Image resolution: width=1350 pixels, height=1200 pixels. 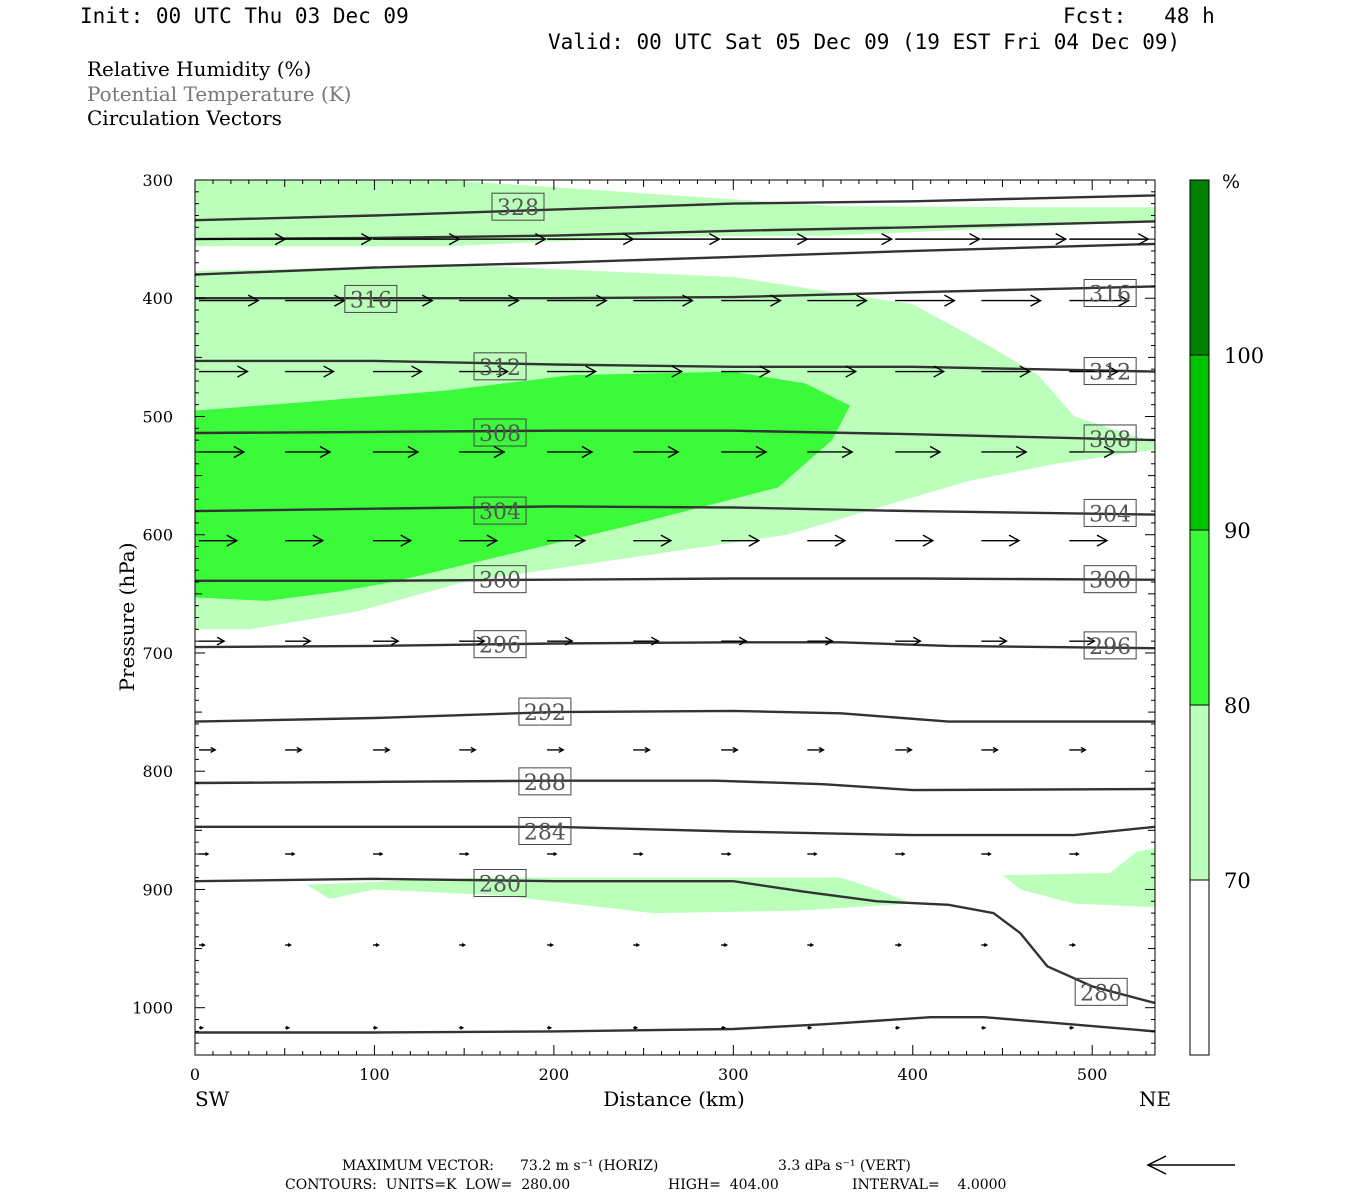 I want to click on theta-label-296-2: 296, so click(x=1110, y=645).